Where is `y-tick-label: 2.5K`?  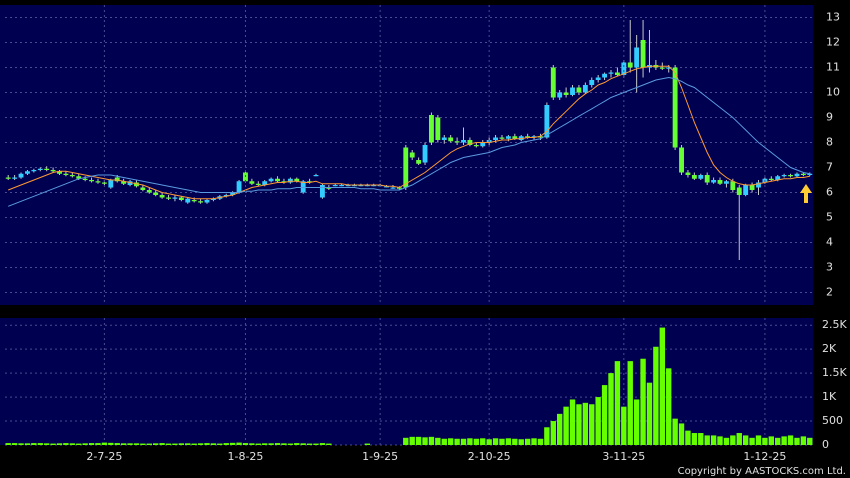
y-tick-label: 2.5K is located at coordinates (834, 324).